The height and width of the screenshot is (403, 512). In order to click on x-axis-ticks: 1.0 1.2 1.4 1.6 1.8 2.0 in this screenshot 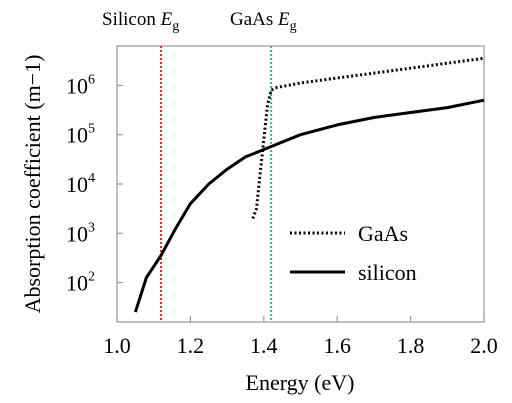, I will do `click(300, 337)`.